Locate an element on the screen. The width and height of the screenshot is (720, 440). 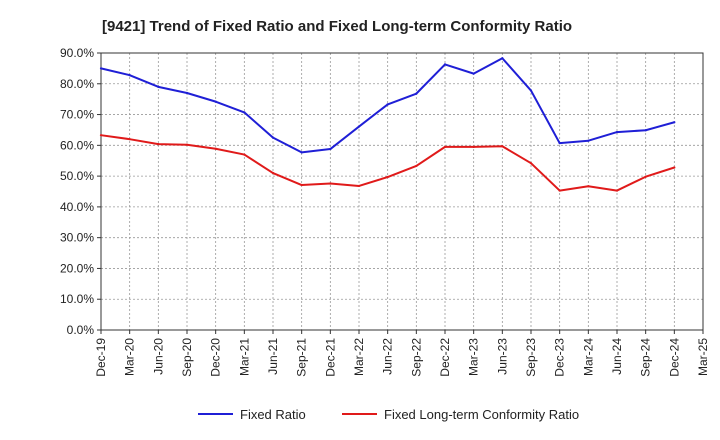
y-tick-label: 0.0% is located at coordinates (81, 330).